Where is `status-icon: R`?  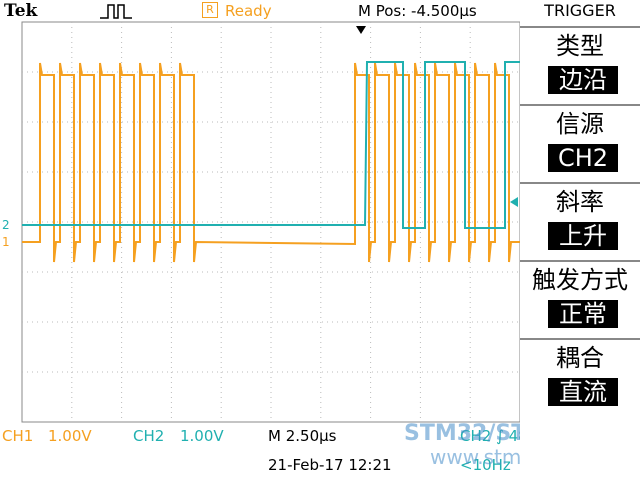
status-icon: R is located at coordinates (210, 10).